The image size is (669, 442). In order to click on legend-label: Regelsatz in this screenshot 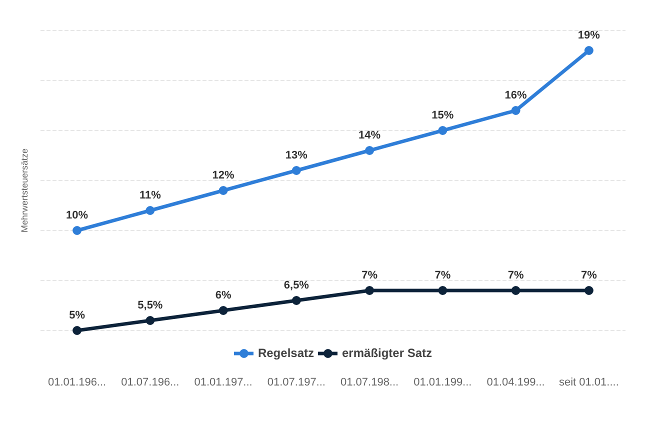, I will do `click(286, 353)`.